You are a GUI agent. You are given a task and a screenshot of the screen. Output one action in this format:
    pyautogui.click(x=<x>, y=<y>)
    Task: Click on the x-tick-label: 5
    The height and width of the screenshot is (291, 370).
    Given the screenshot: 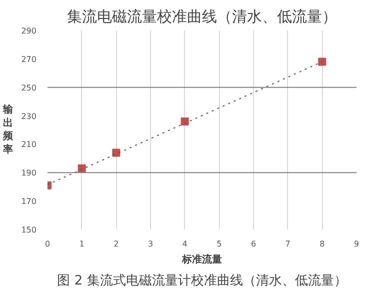 What is the action you would take?
    pyautogui.click(x=219, y=244)
    